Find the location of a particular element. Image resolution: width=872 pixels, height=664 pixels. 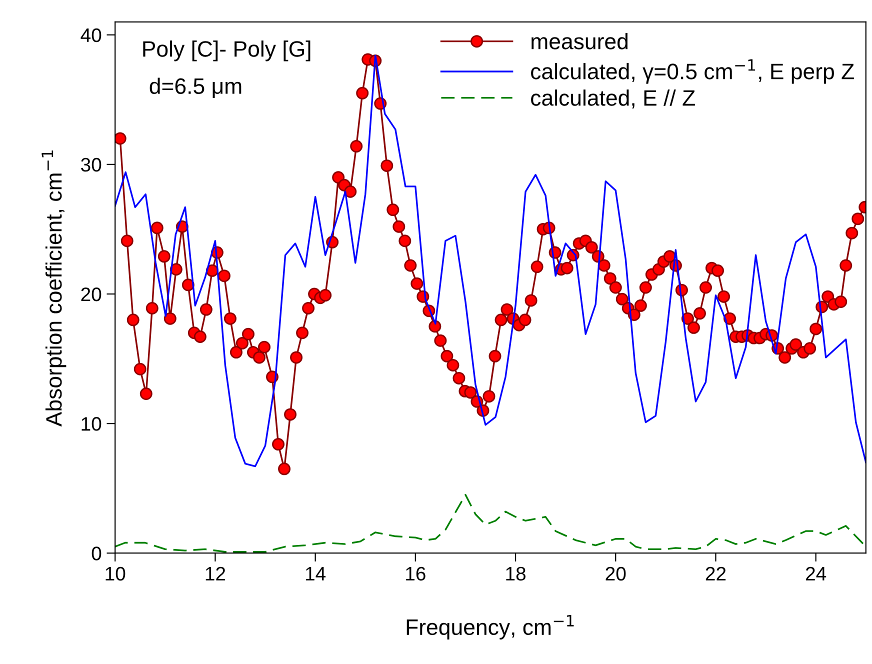

x-tick-label: 22 is located at coordinates (716, 573).